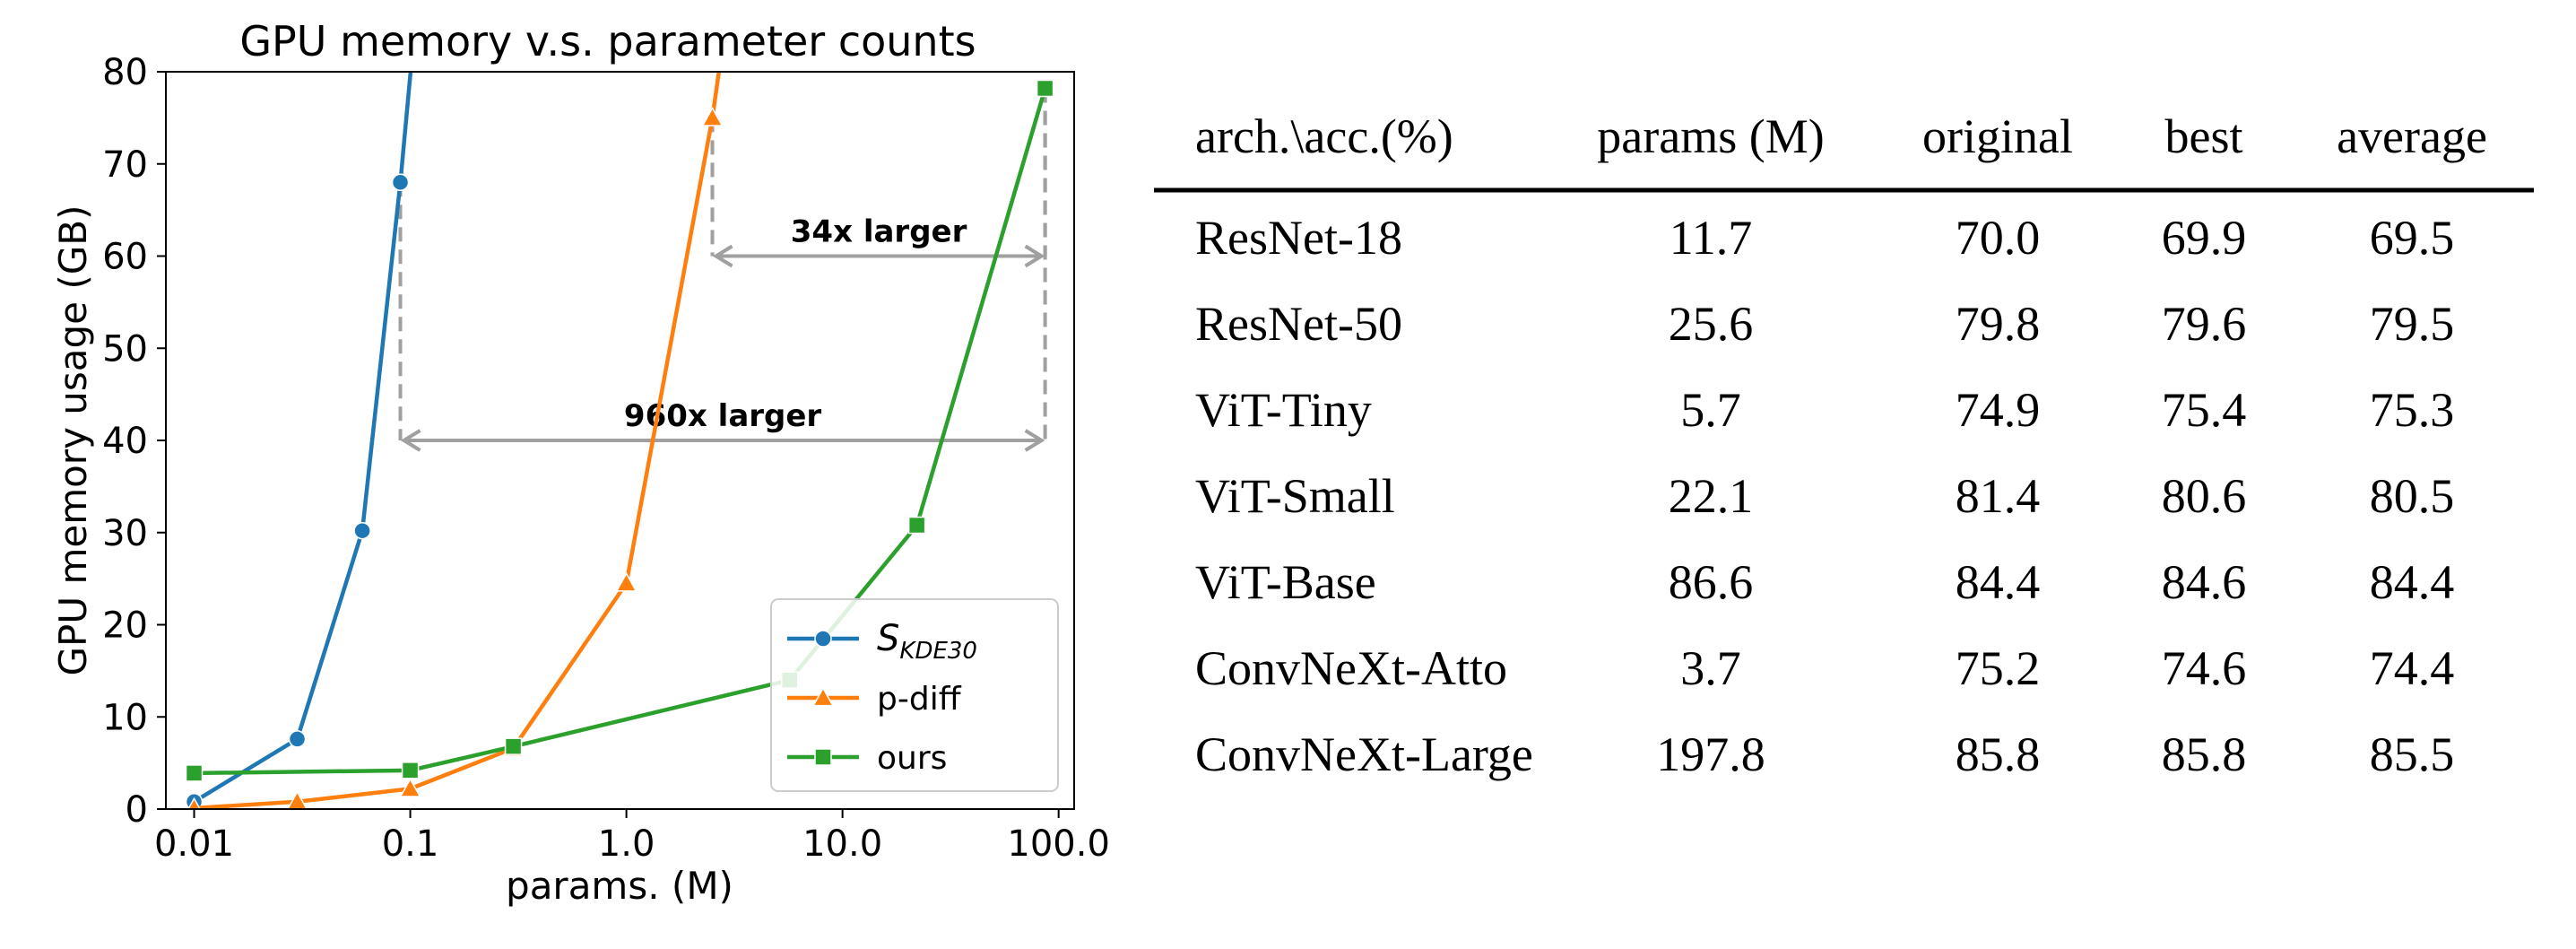 The width and height of the screenshot is (2576, 949). I want to click on table-cell: 79.8, so click(1998, 324).